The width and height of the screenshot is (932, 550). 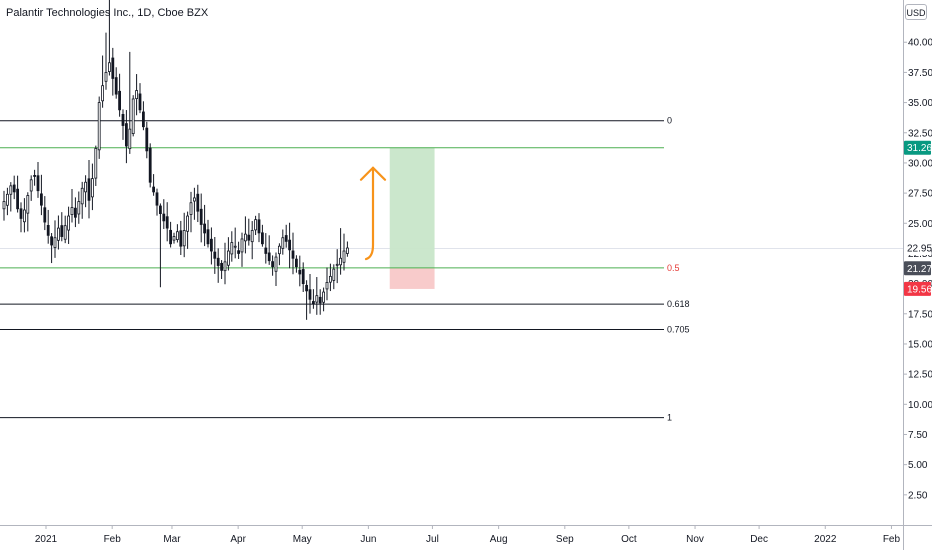 What do you see at coordinates (302, 539) in the screenshot?
I see `x-tick-label: May` at bounding box center [302, 539].